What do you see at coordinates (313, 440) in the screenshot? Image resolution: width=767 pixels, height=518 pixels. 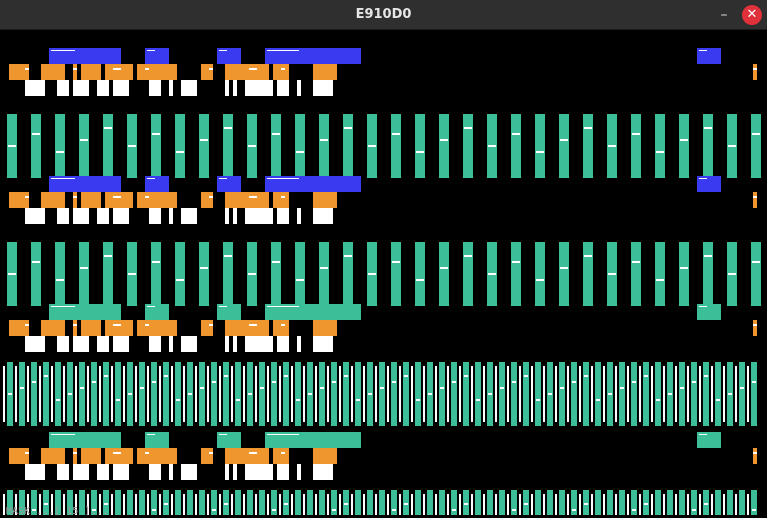 I see `top-bar` at bounding box center [313, 440].